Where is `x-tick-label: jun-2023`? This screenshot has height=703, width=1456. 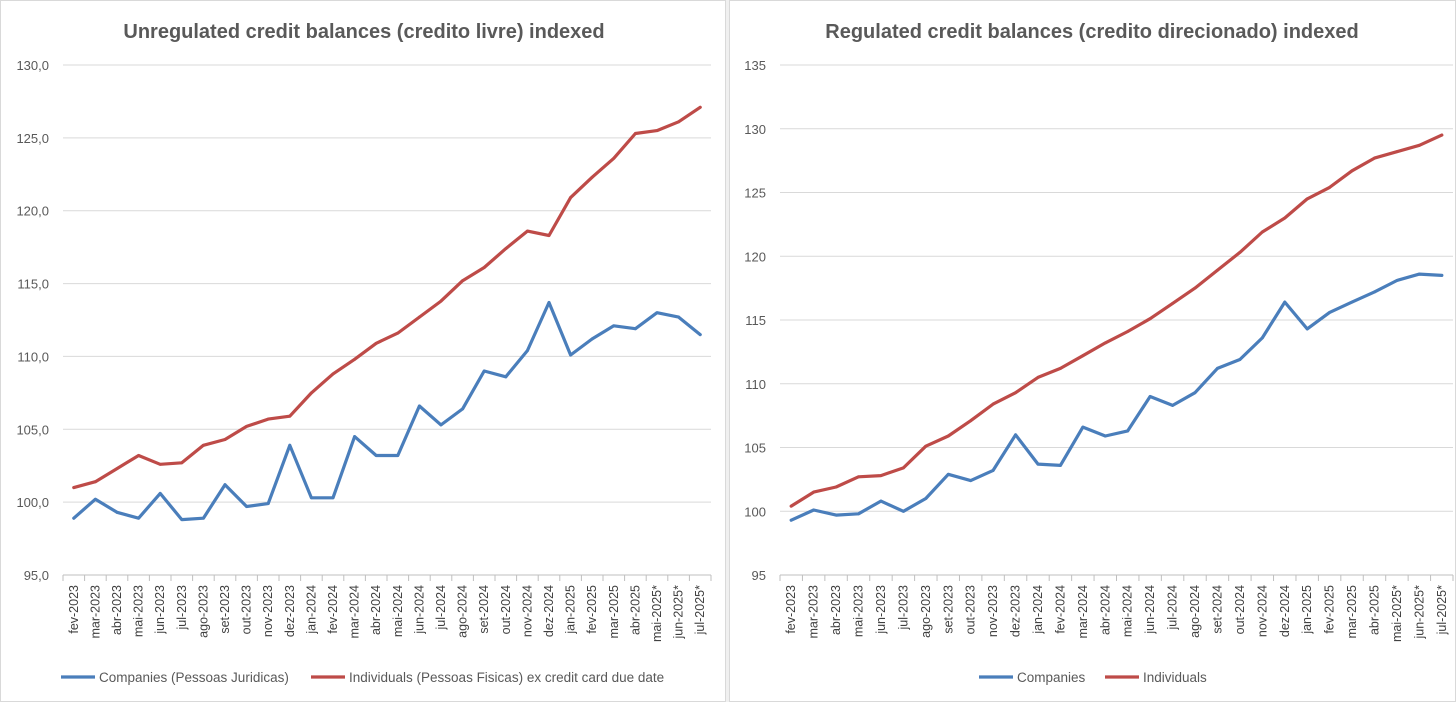 x-tick-label: jun-2023 is located at coordinates (160, 610).